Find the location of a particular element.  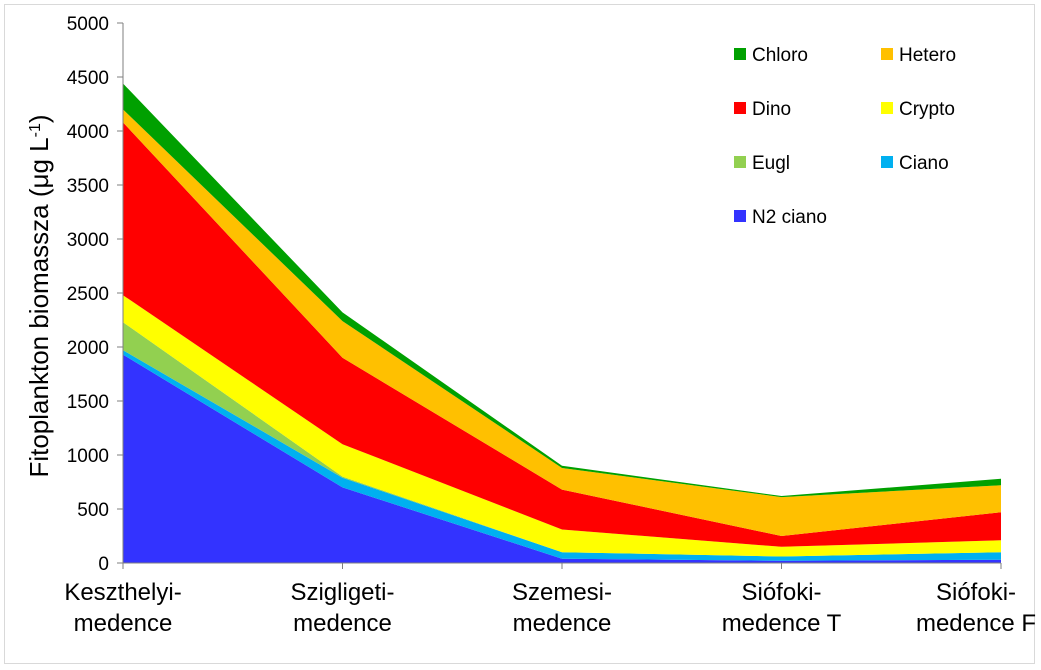

legend: Chloro Hetero Dino Crypto Eugl Ciano N2 ciano is located at coordinates (845, 136).